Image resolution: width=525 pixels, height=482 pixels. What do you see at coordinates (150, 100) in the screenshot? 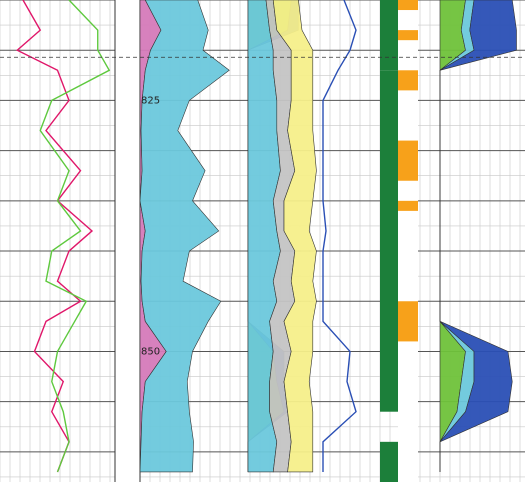
I see `depth-tick-label: 825` at bounding box center [150, 100].